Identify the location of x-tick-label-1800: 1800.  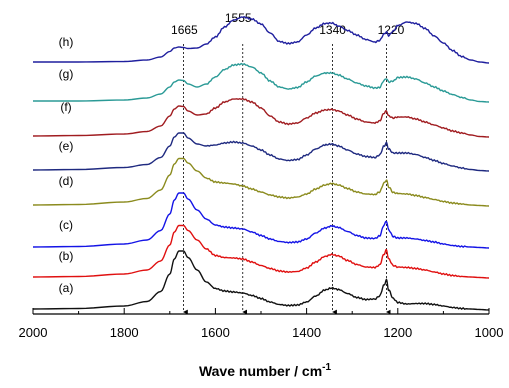
(124, 332).